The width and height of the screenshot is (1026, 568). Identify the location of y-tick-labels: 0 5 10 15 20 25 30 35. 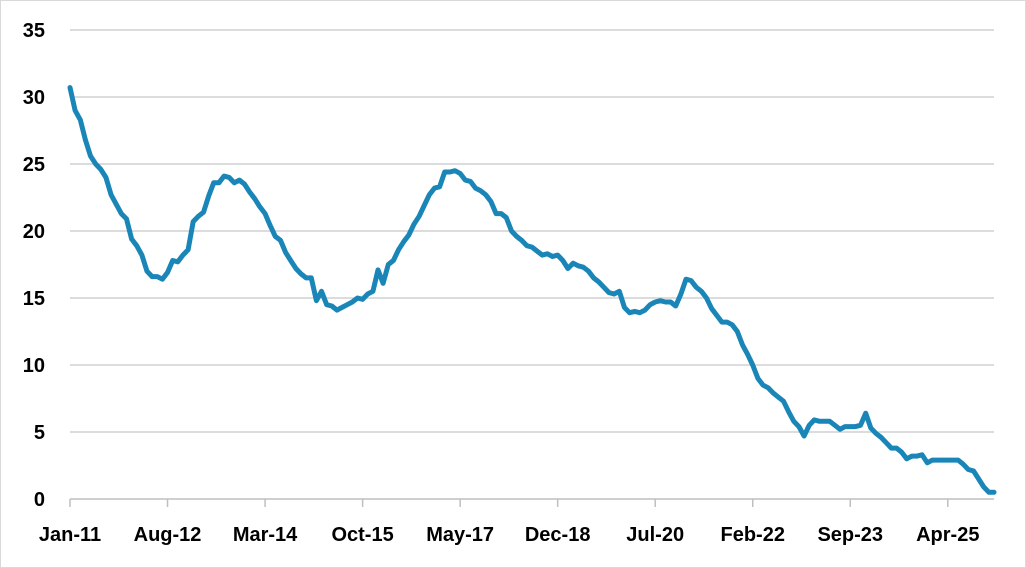
(34, 265).